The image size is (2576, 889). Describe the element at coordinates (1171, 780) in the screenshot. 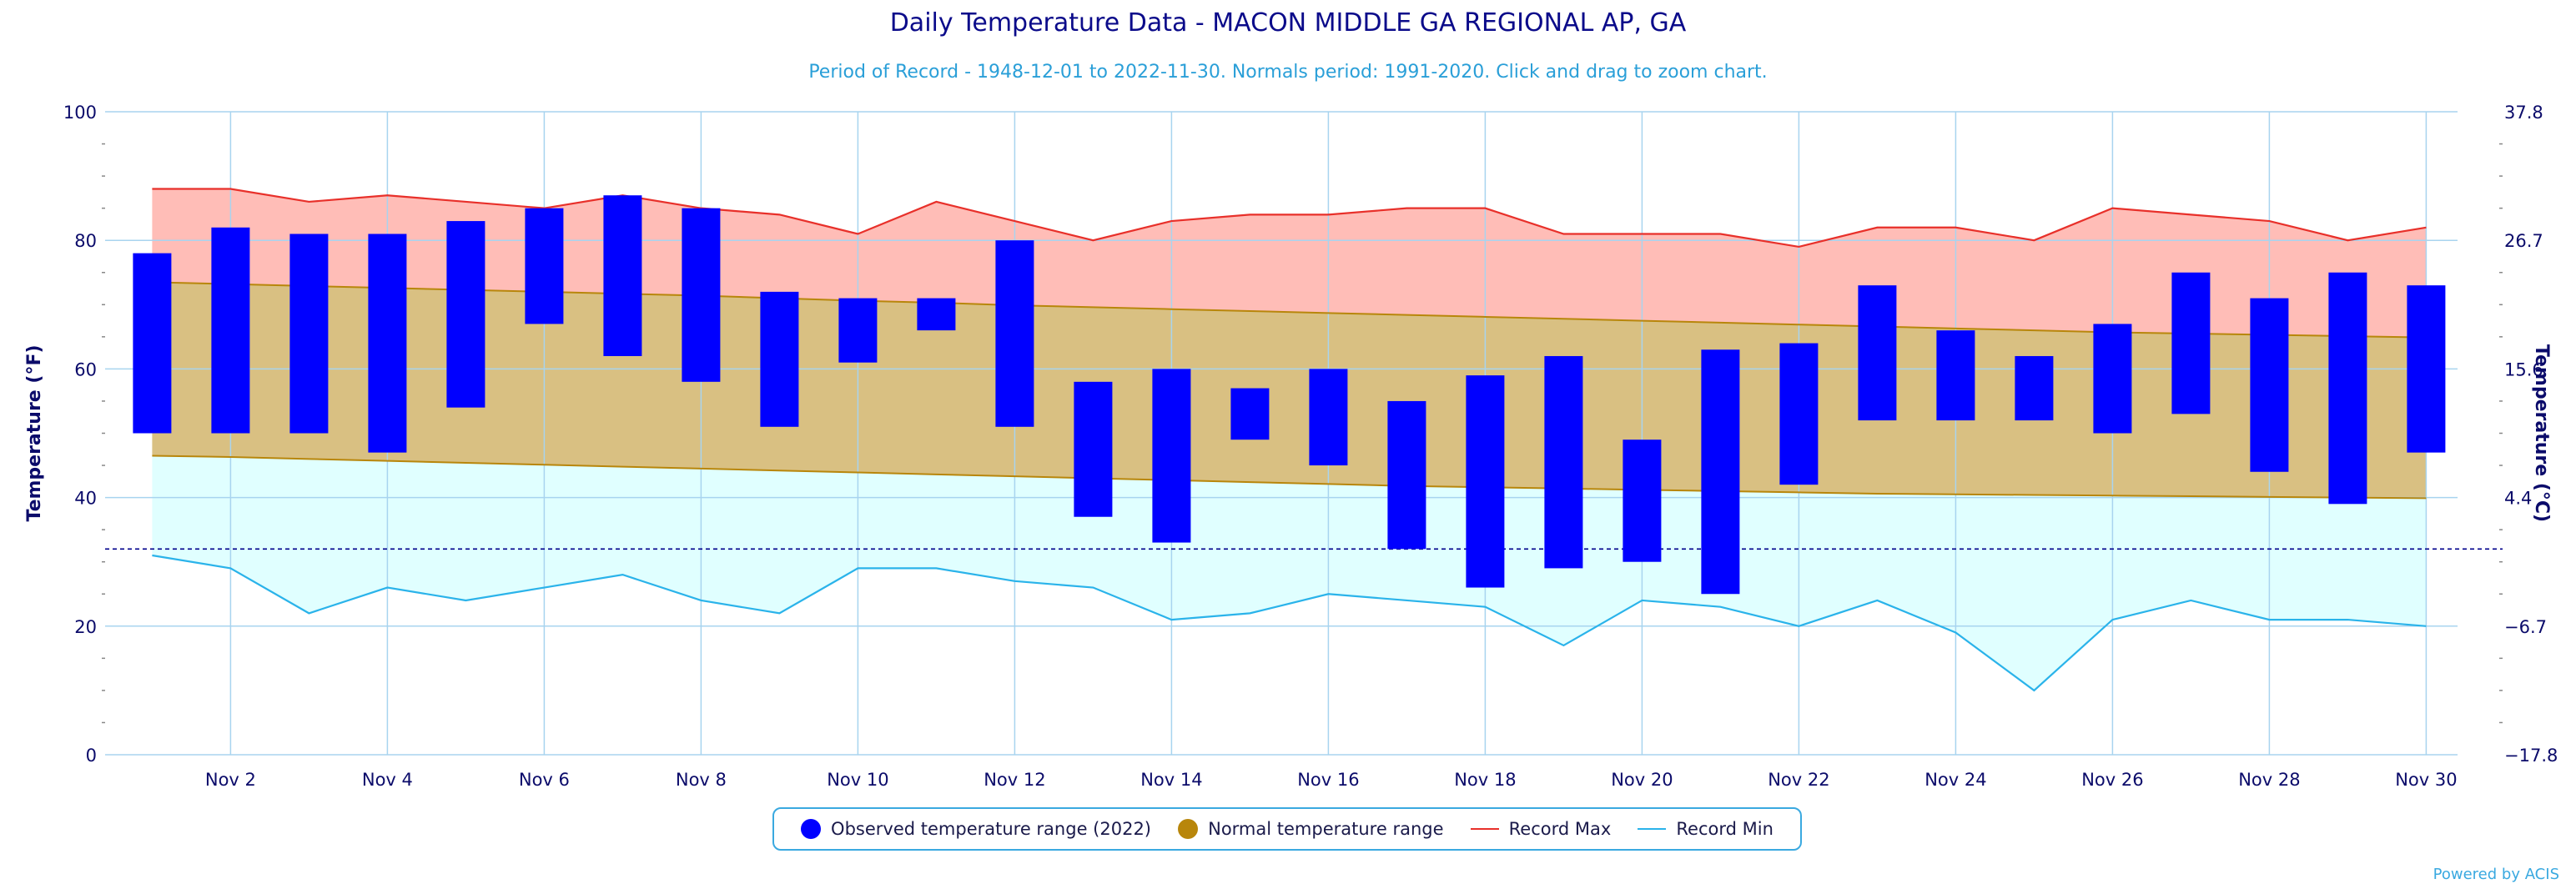

I see `x-tick-label: Nov 14` at that location.